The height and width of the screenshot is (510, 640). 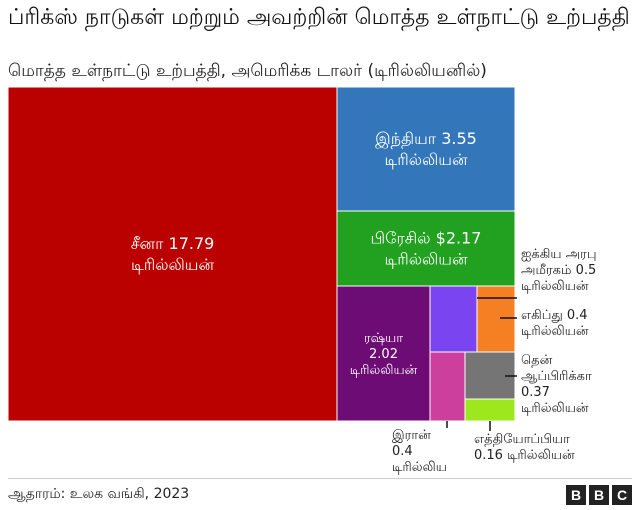 I want to click on brazil-label-line: டிரில்லியன், so click(x=426, y=259).